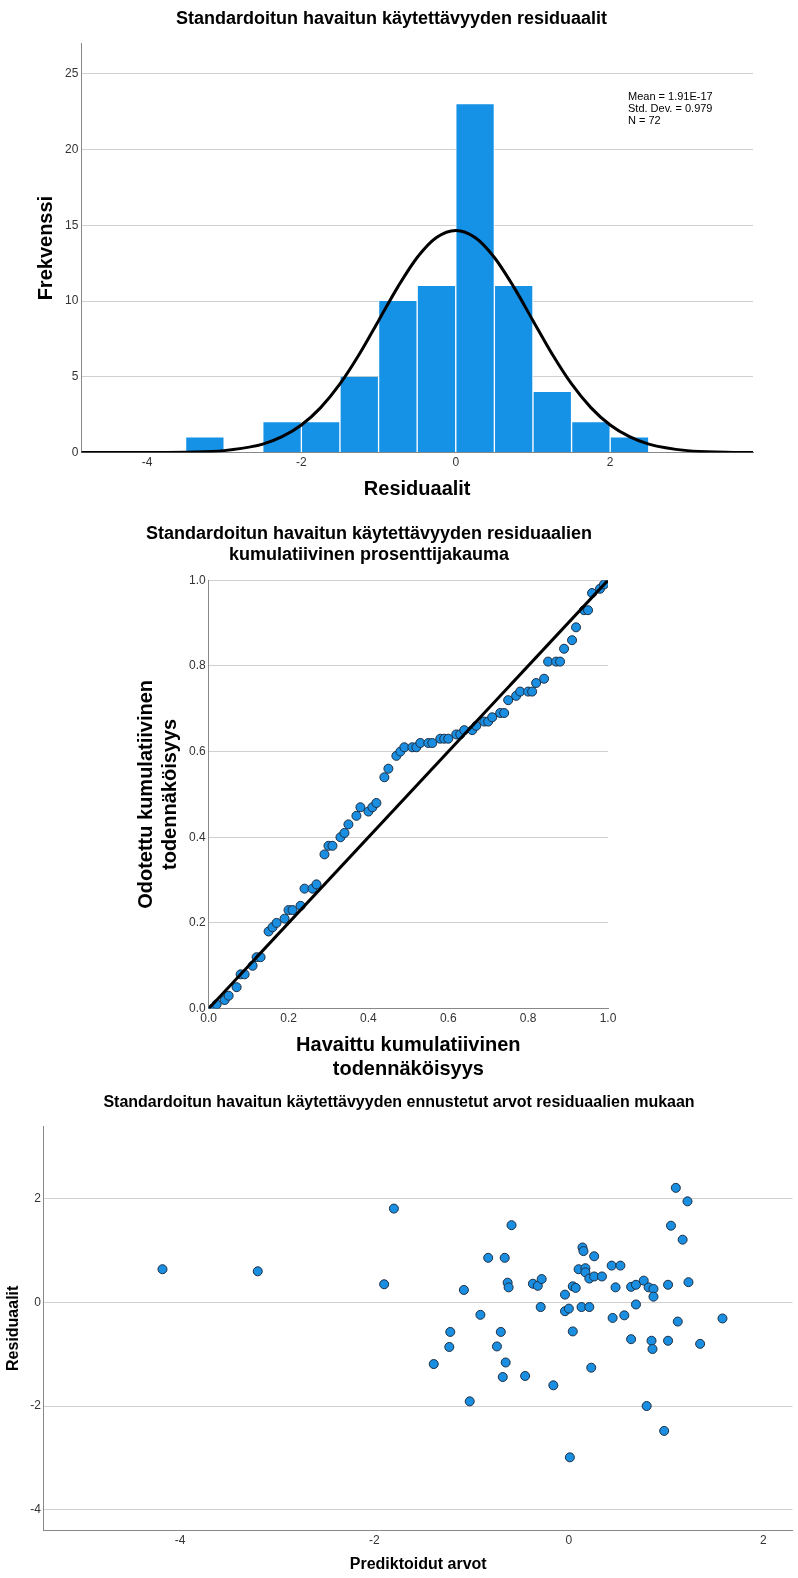  I want to click on y-tick-label: 0.8, so click(197, 665).